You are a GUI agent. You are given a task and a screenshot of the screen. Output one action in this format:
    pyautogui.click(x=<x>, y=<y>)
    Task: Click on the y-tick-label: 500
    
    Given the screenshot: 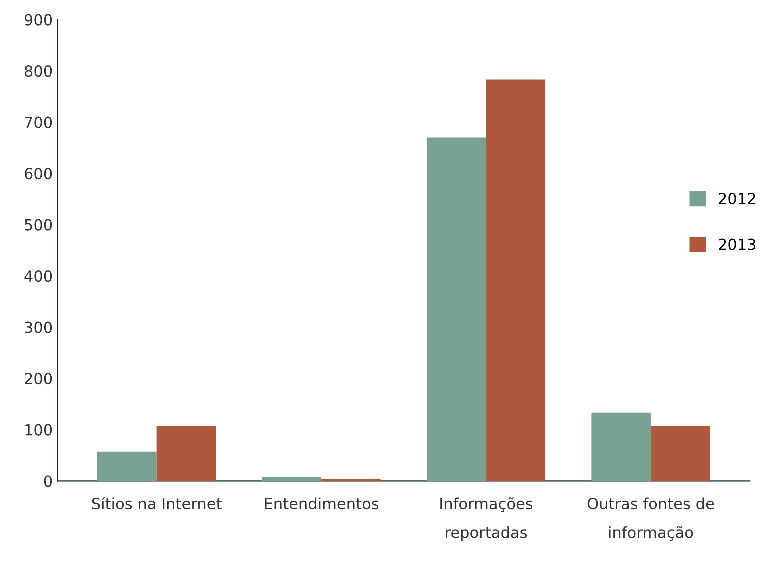 What is the action you would take?
    pyautogui.click(x=38, y=225)
    